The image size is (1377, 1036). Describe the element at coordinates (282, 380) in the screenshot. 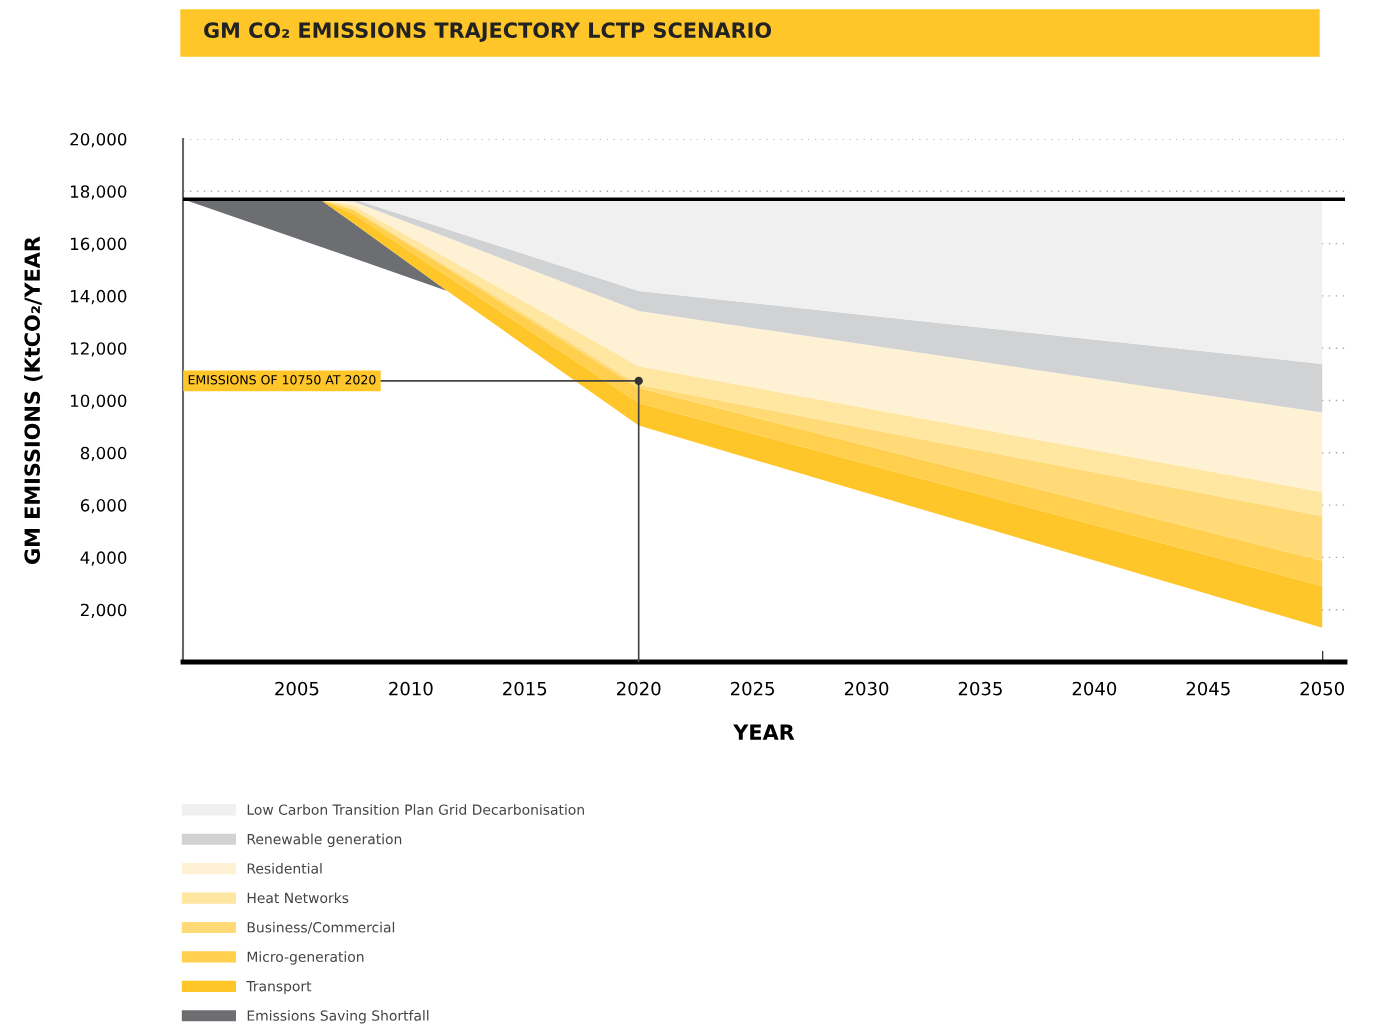

I see `annotation: EMISSIONS OF 10750 AT 2020` at that location.